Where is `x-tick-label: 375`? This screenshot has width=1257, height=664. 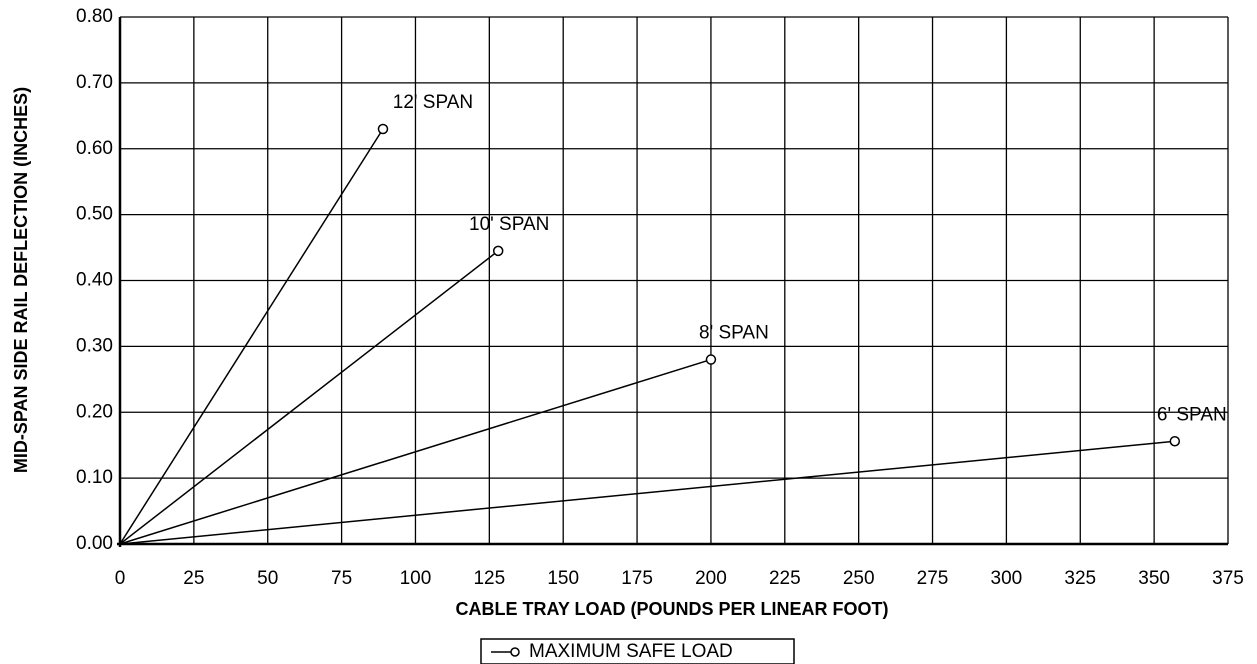 x-tick-label: 375 is located at coordinates (1228, 578).